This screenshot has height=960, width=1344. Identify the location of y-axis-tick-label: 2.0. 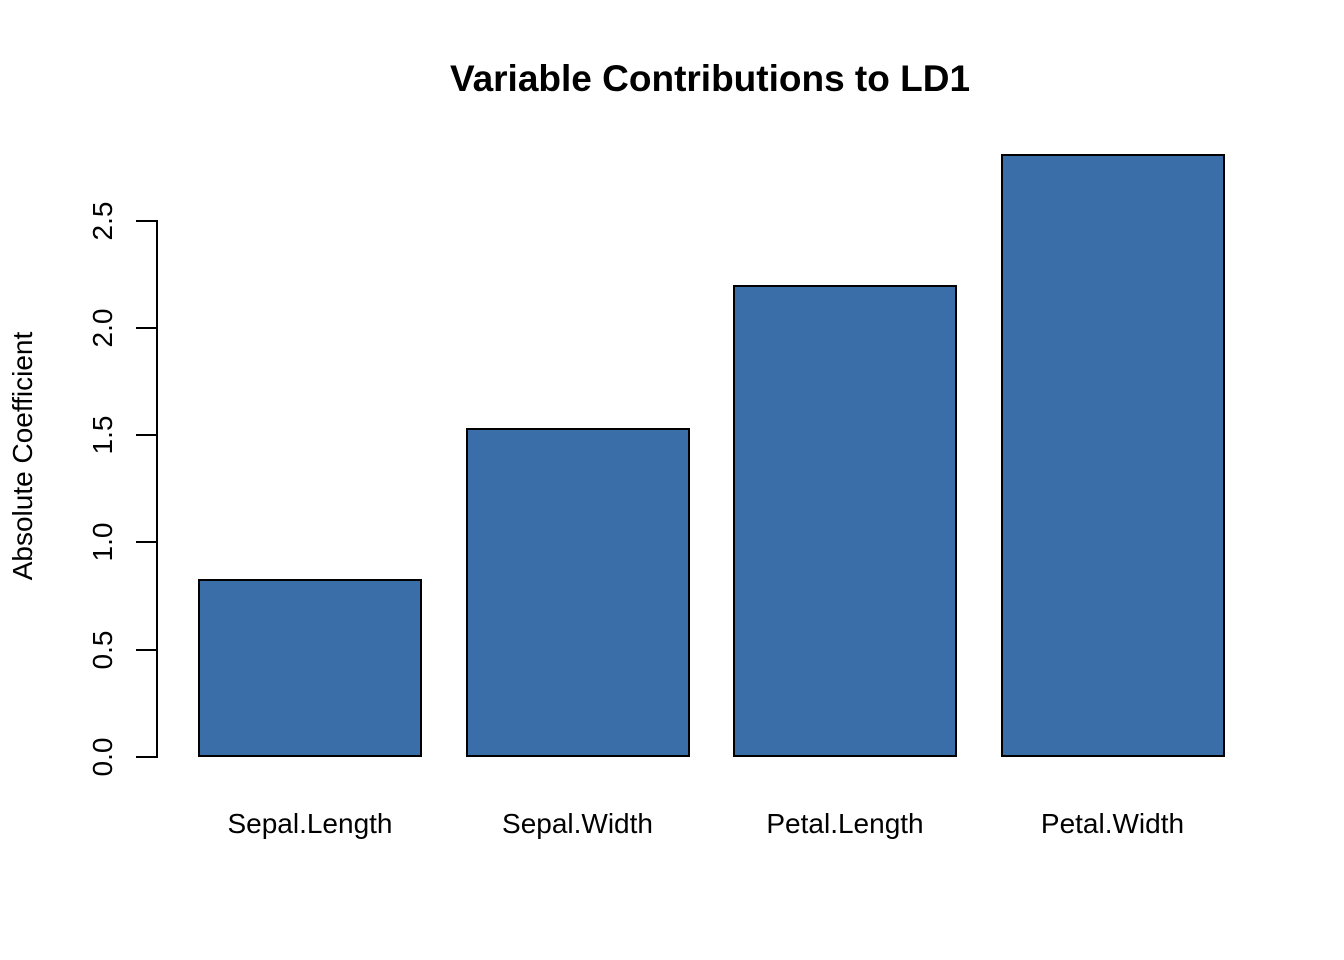
(102, 328).